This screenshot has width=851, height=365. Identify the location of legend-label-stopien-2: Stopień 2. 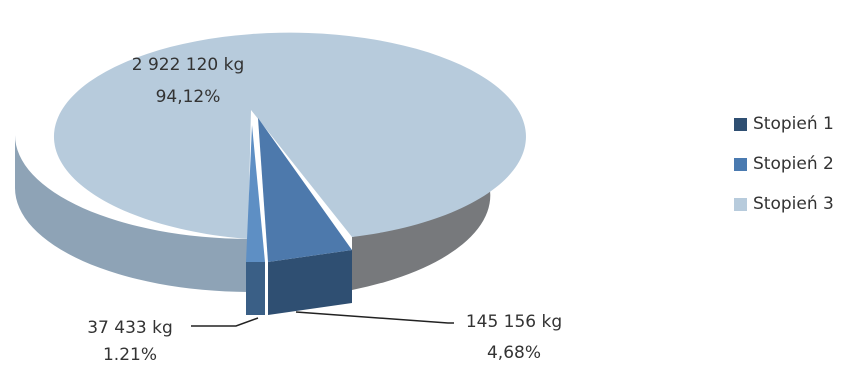
(793, 164).